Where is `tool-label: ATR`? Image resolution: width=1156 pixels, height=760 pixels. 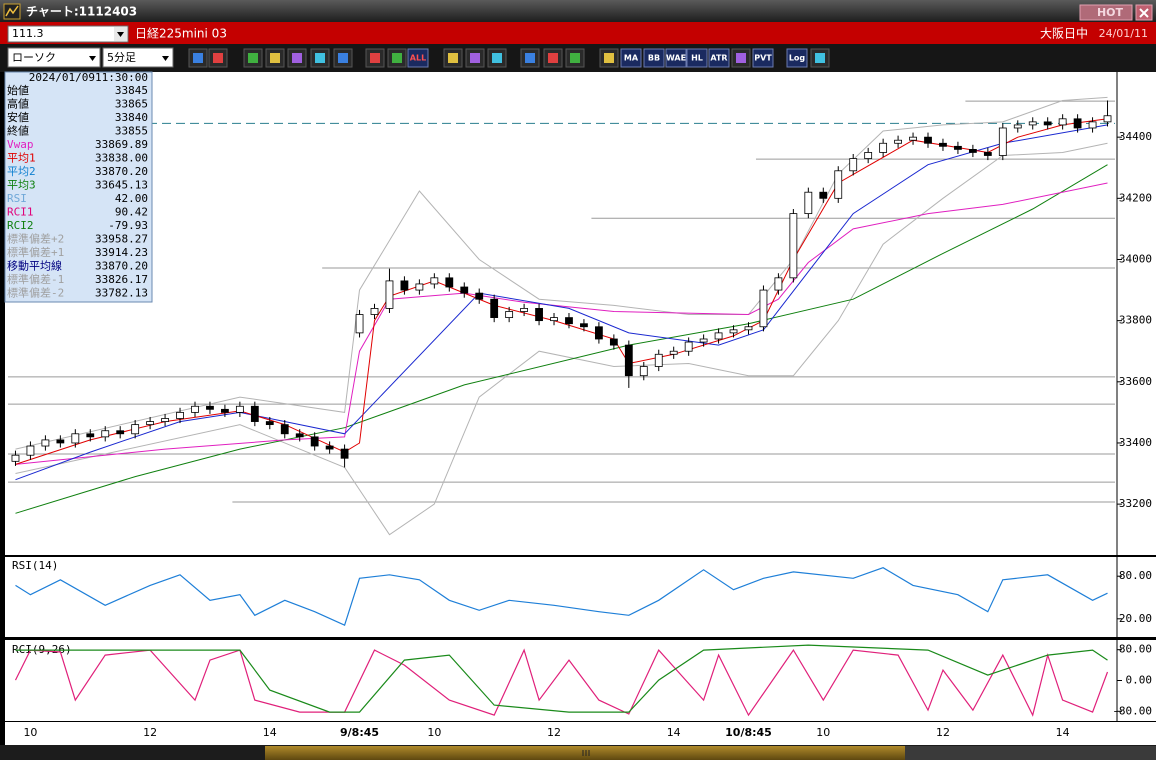 tool-label: ATR is located at coordinates (718, 58).